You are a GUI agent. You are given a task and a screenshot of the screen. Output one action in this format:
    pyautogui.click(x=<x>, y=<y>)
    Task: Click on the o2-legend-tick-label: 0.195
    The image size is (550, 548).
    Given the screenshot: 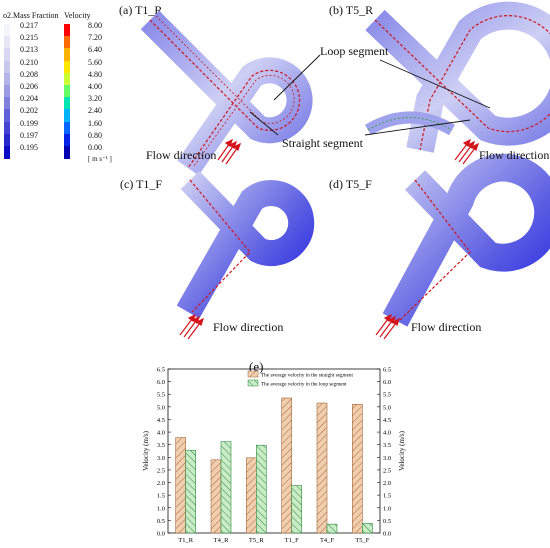 What is the action you would take?
    pyautogui.click(x=29, y=147)
    